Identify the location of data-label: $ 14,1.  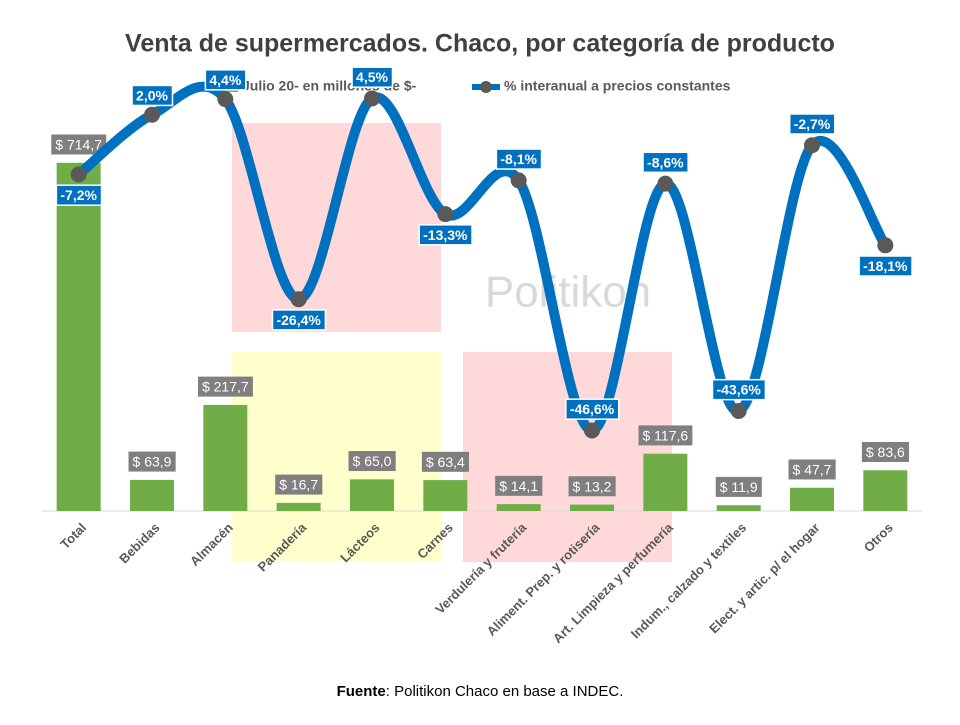
(518, 486).